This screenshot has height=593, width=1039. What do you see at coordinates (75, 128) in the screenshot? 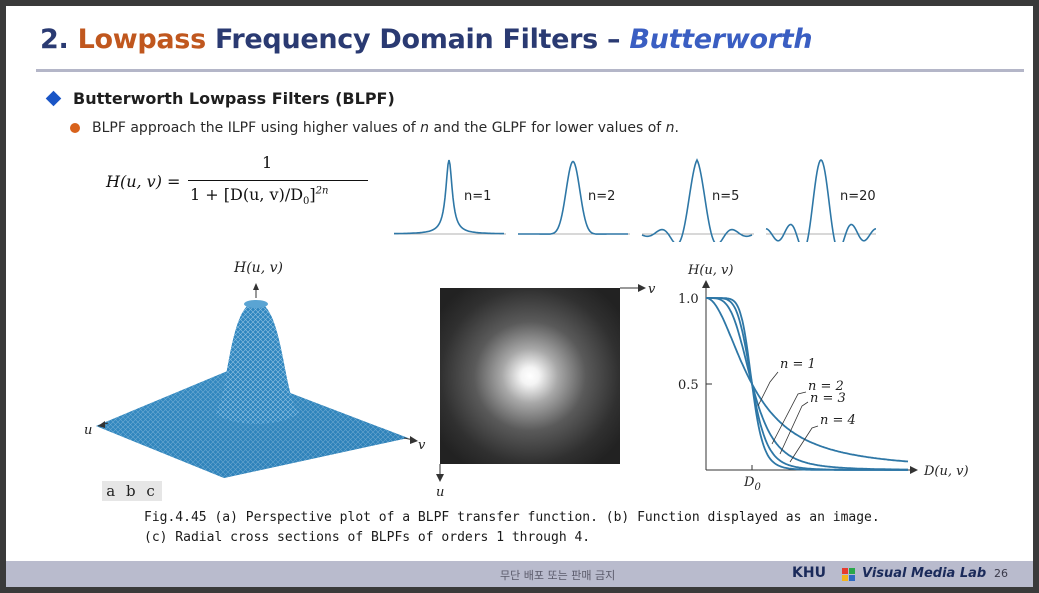
I see `dot-bullet-icon` at bounding box center [75, 128].